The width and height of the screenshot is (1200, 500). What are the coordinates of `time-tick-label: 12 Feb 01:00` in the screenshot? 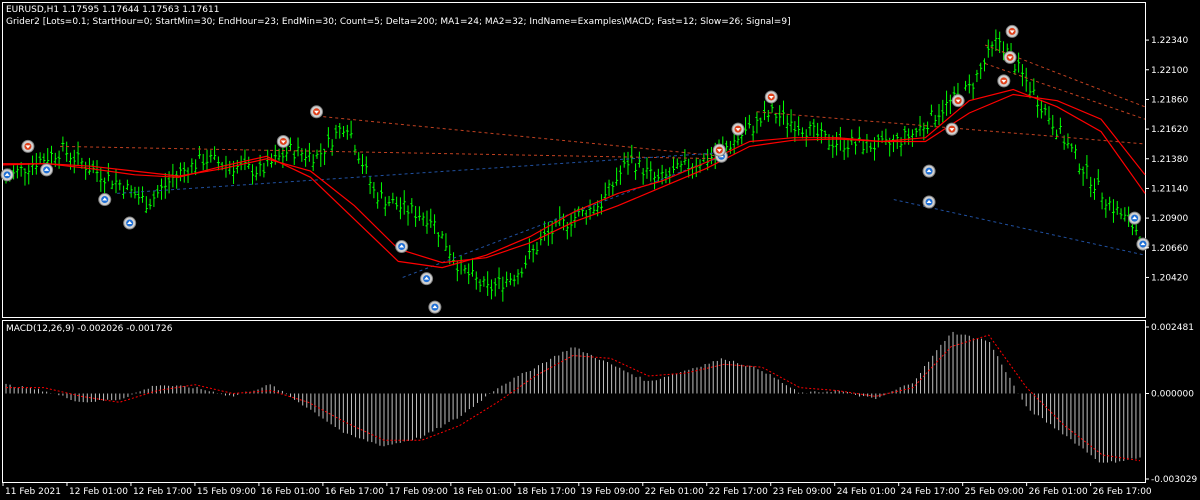 It's located at (98, 492).